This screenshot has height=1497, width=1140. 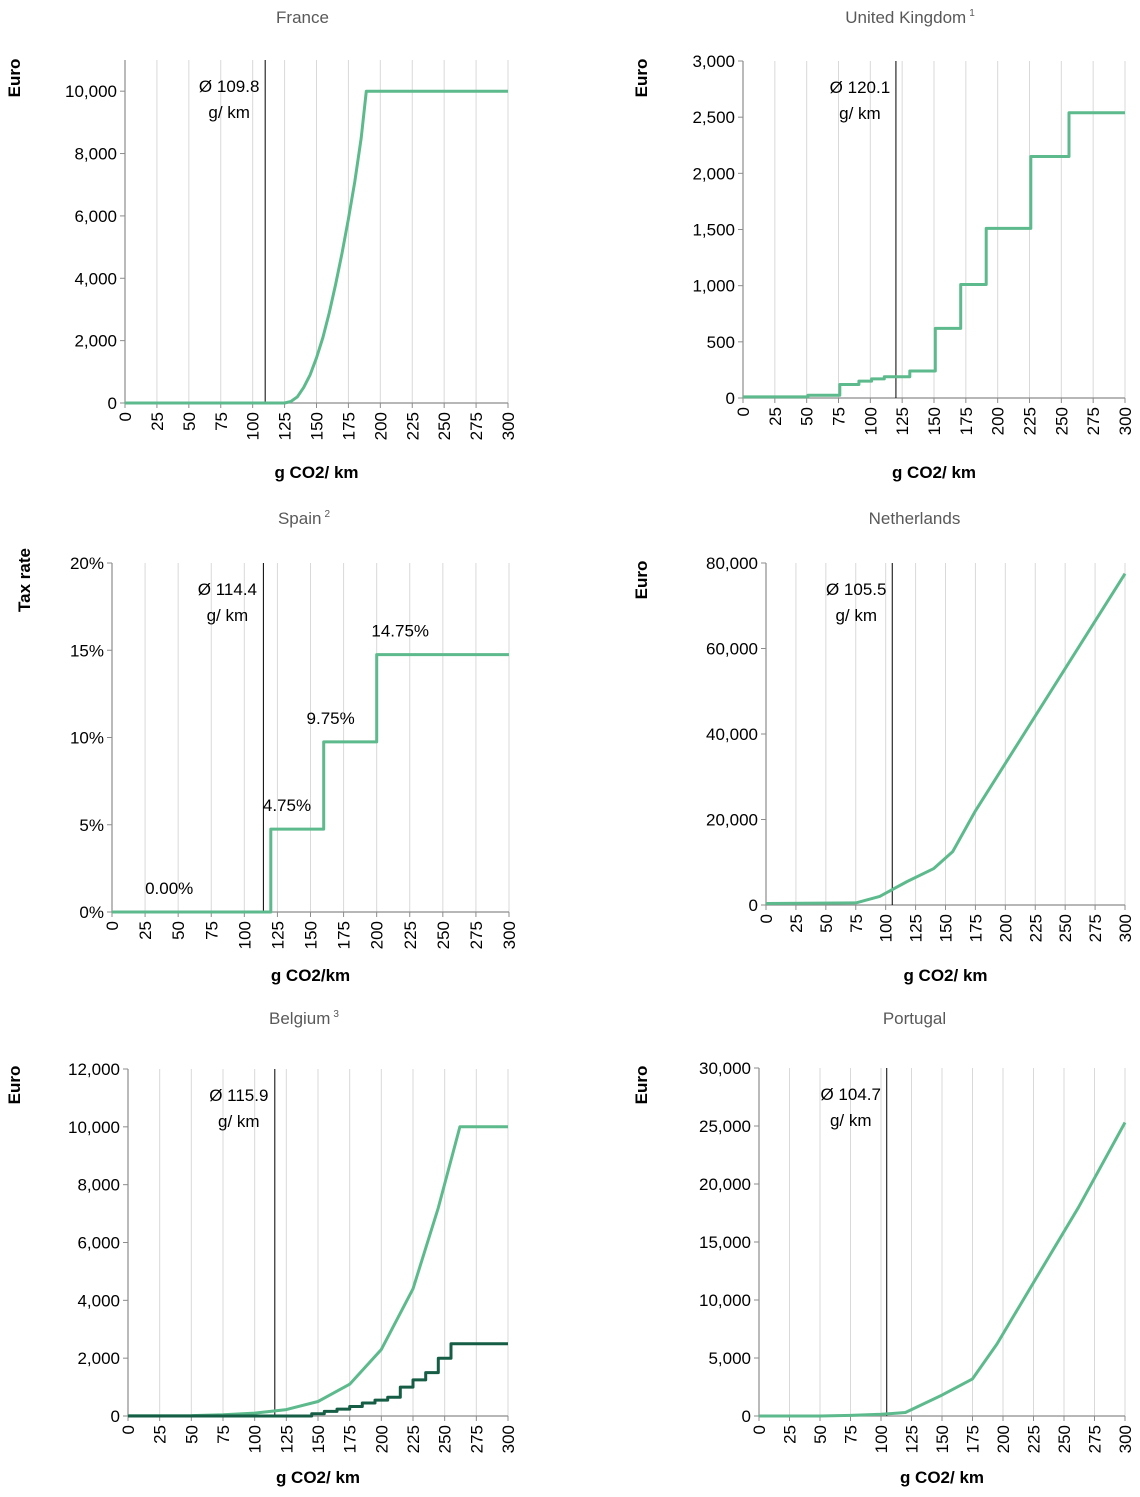 What do you see at coordinates (725, 1184) in the screenshot?
I see `y-tick-label: 20,000` at bounding box center [725, 1184].